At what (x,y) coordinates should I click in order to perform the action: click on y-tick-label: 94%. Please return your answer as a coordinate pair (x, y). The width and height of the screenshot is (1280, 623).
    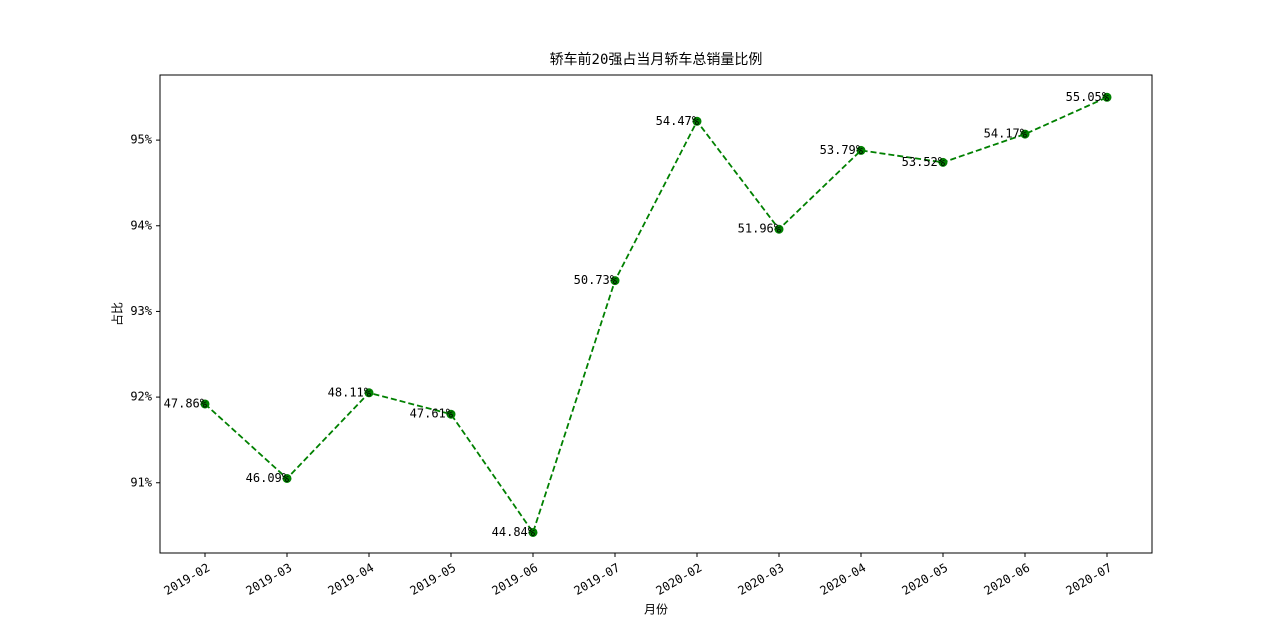
    Looking at the image, I should click on (141, 225).